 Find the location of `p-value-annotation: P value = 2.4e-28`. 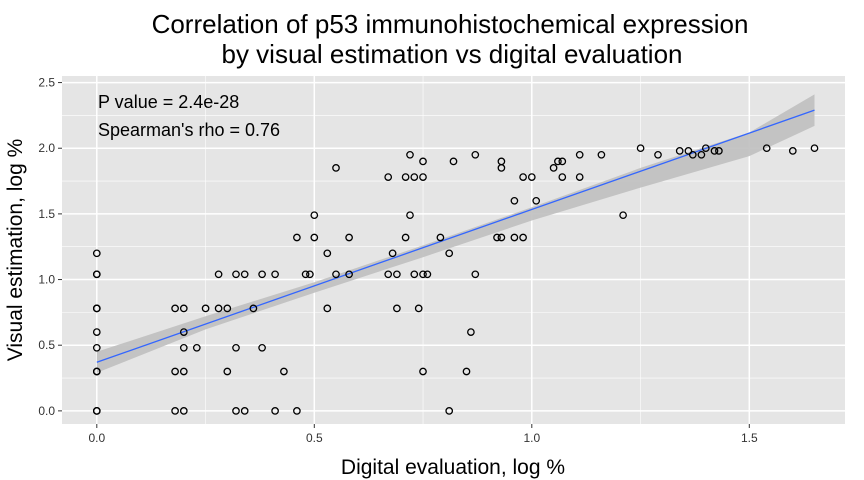

p-value-annotation: P value = 2.4e-28 is located at coordinates (168, 102).